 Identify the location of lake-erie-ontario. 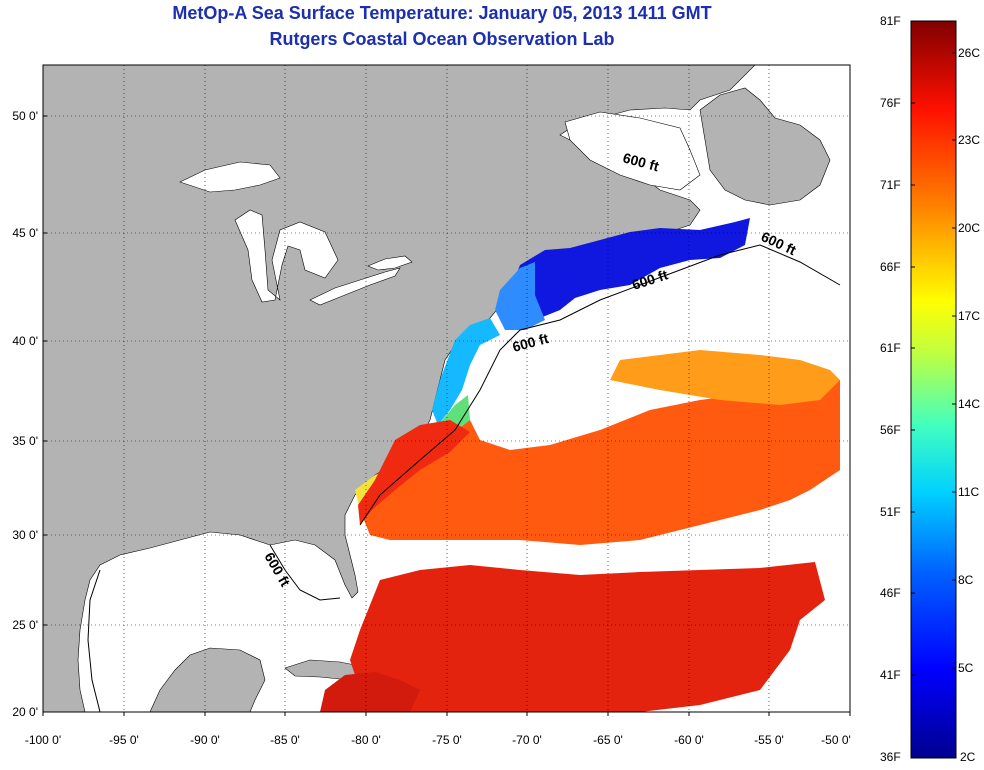
(355, 286).